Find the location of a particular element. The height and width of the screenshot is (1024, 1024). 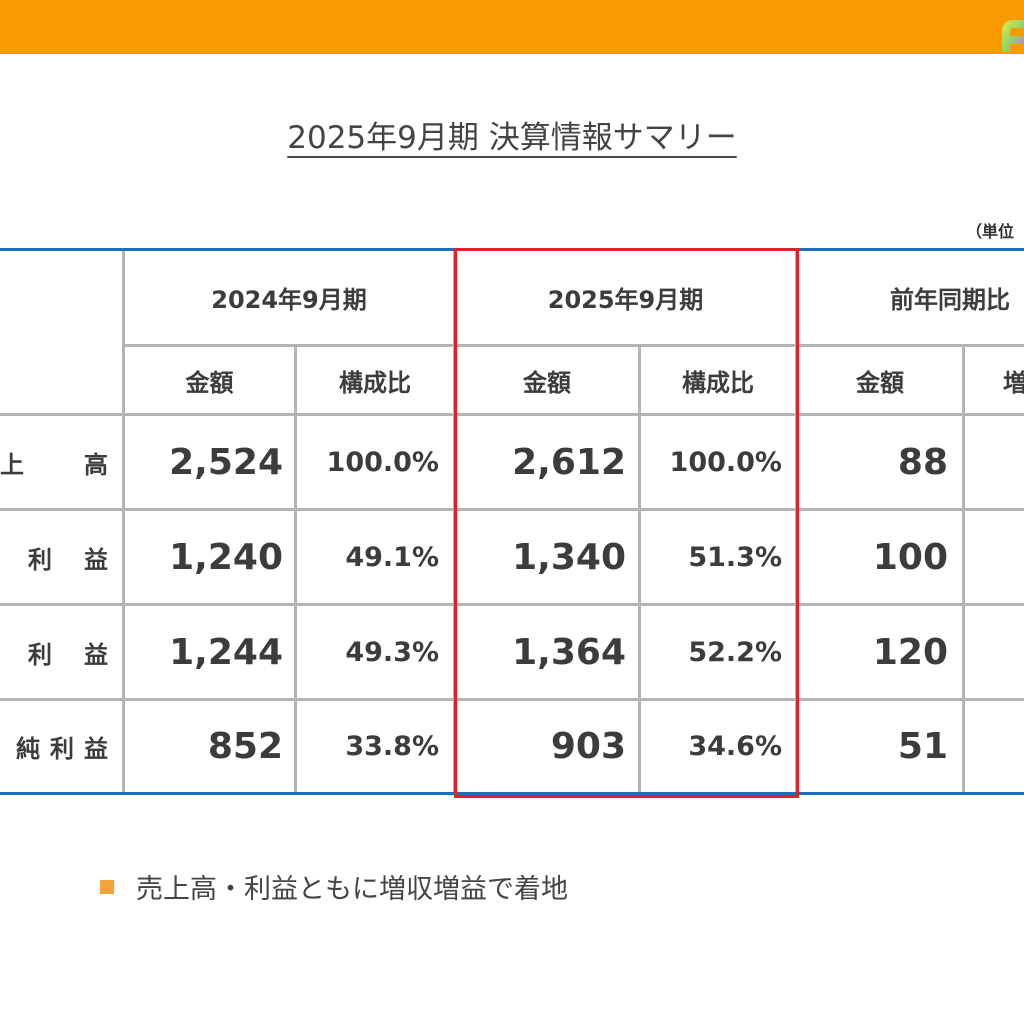

yoy-amount: 88 is located at coordinates (922, 462).